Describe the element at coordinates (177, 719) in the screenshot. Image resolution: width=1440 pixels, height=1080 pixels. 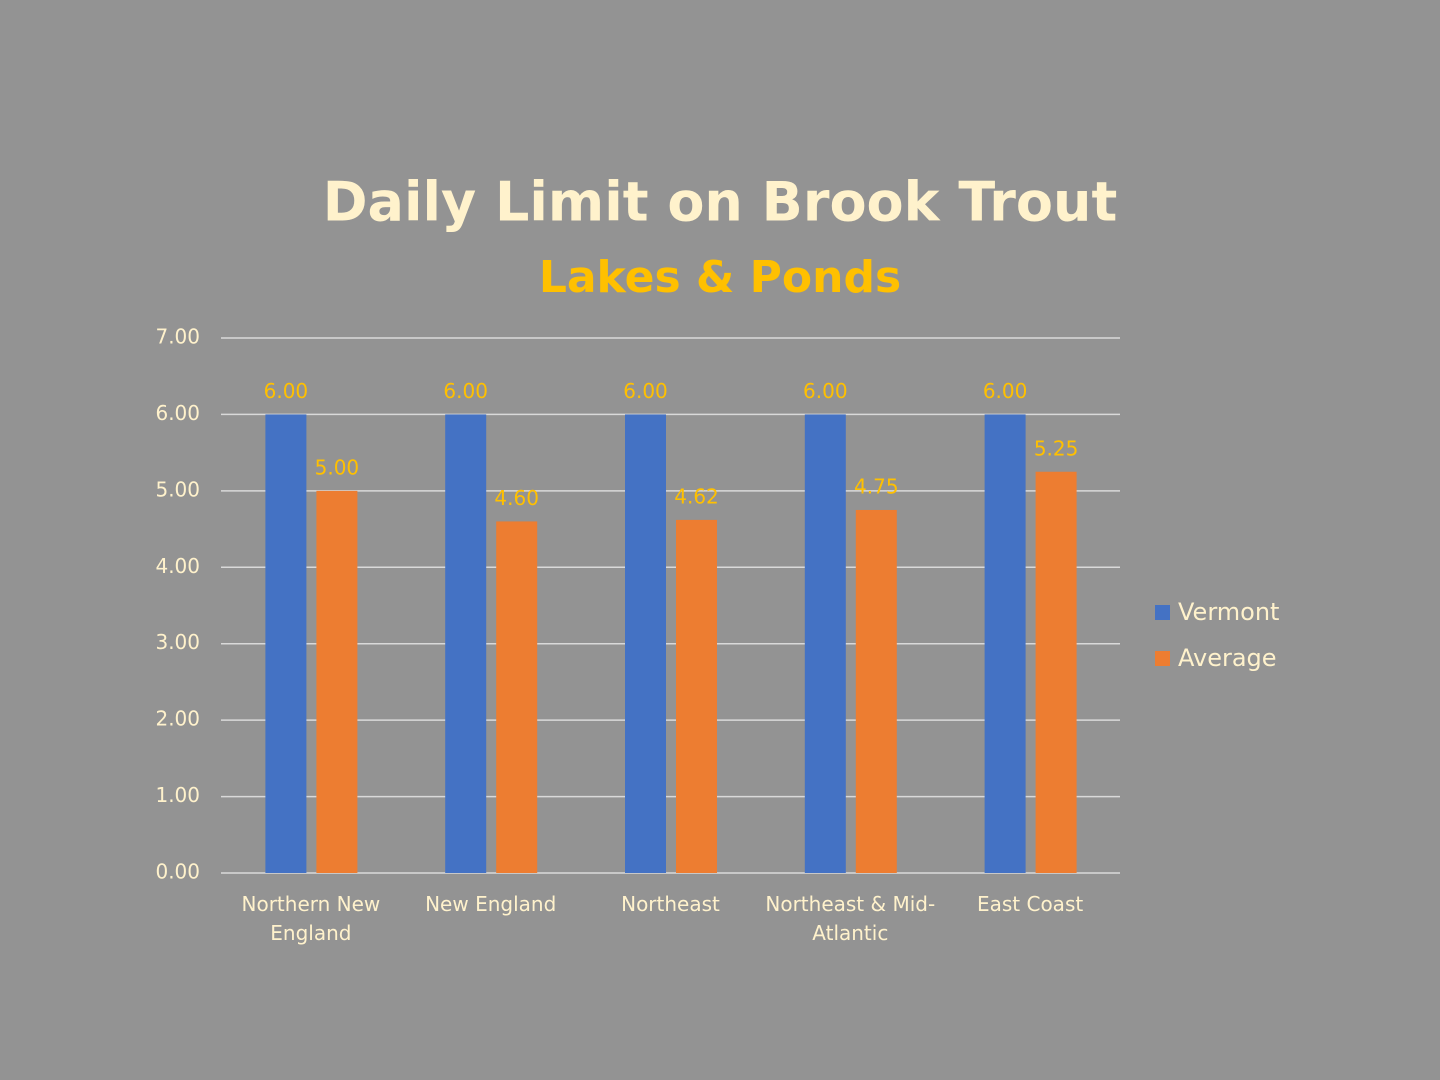
I see `y-tick-label: 2.00` at that location.